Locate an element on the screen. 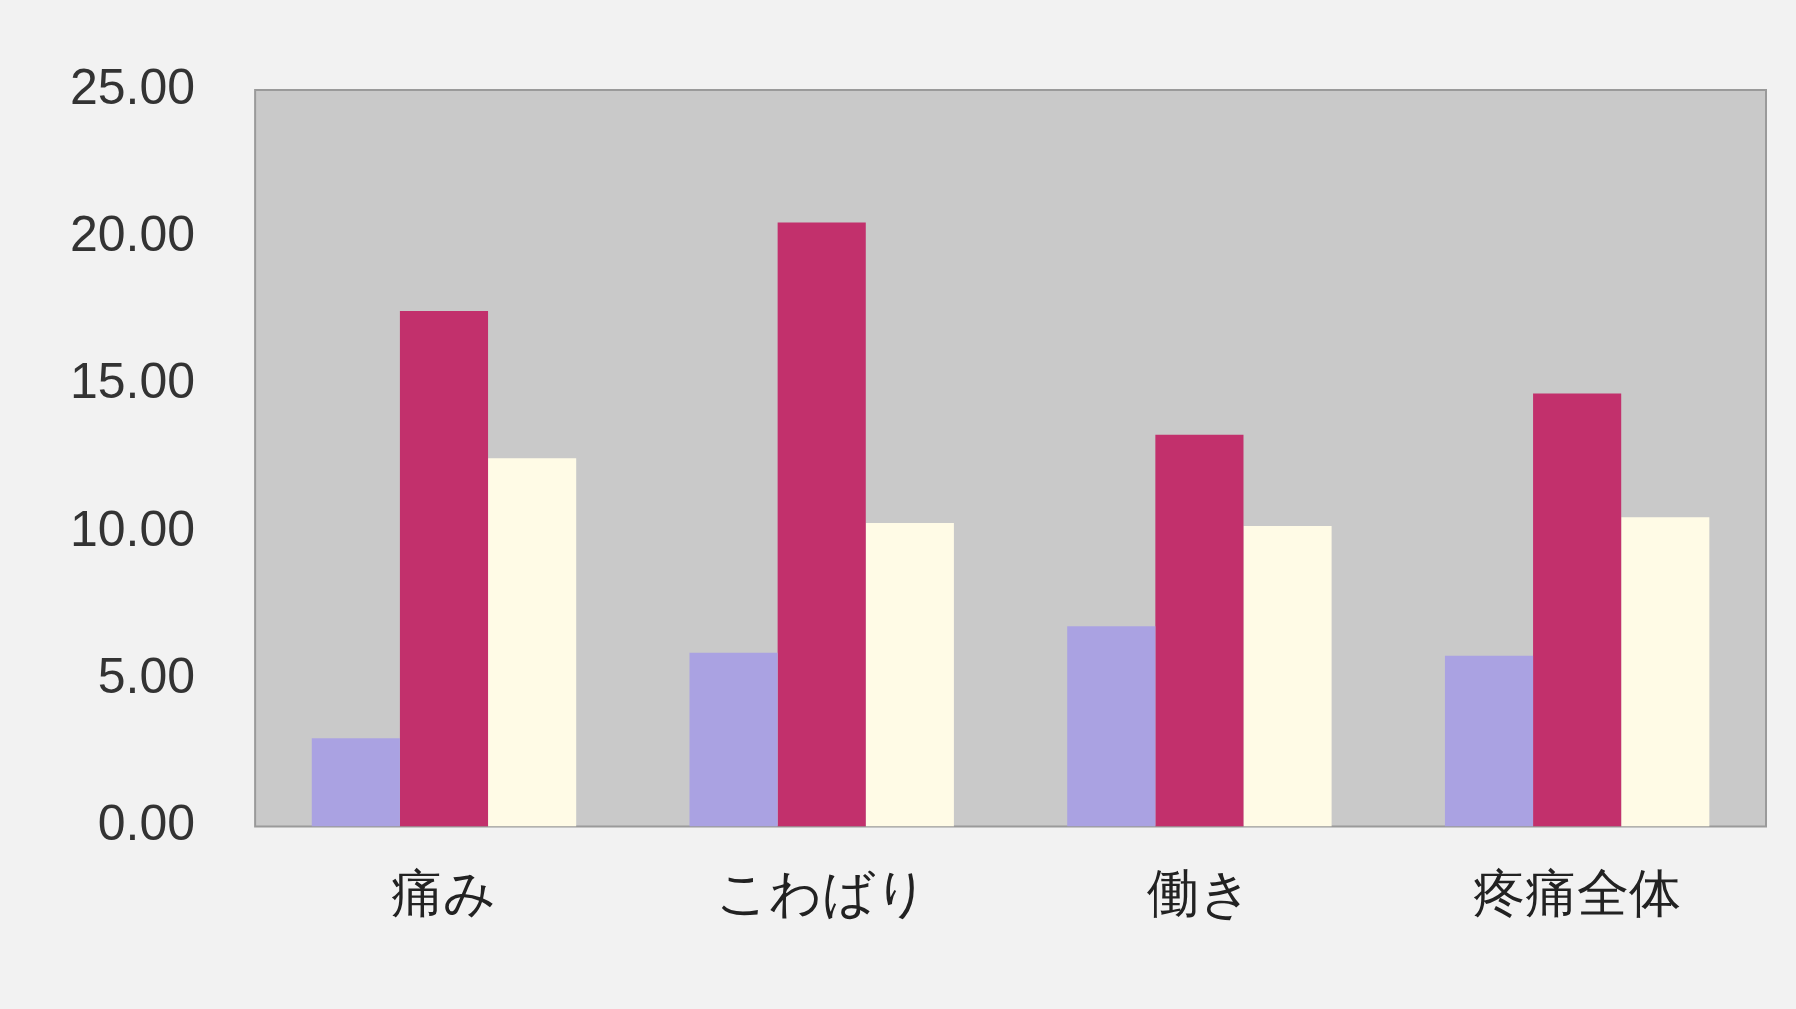 The height and width of the screenshot is (1009, 1796). x-tick-label: こわばり is located at coordinates (821, 893).